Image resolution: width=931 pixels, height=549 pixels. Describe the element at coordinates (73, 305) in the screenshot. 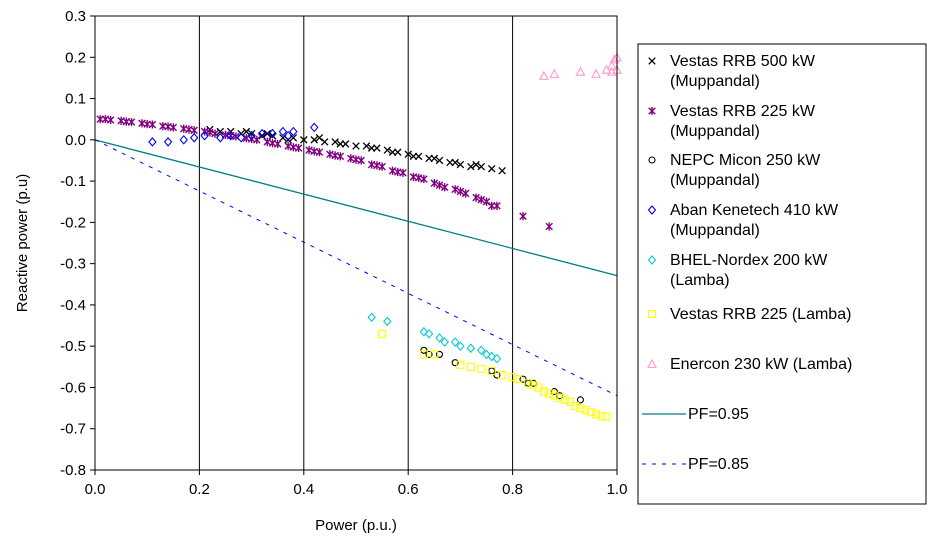

I see `y-tick-label: -0.4` at that location.